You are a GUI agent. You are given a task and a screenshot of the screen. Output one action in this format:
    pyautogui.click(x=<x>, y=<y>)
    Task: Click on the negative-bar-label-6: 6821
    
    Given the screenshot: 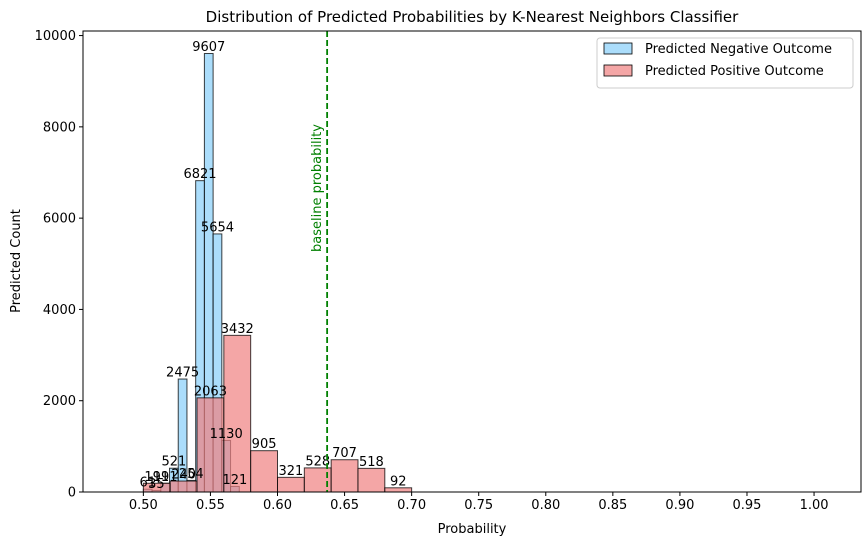 What is the action you would take?
    pyautogui.click(x=199, y=174)
    